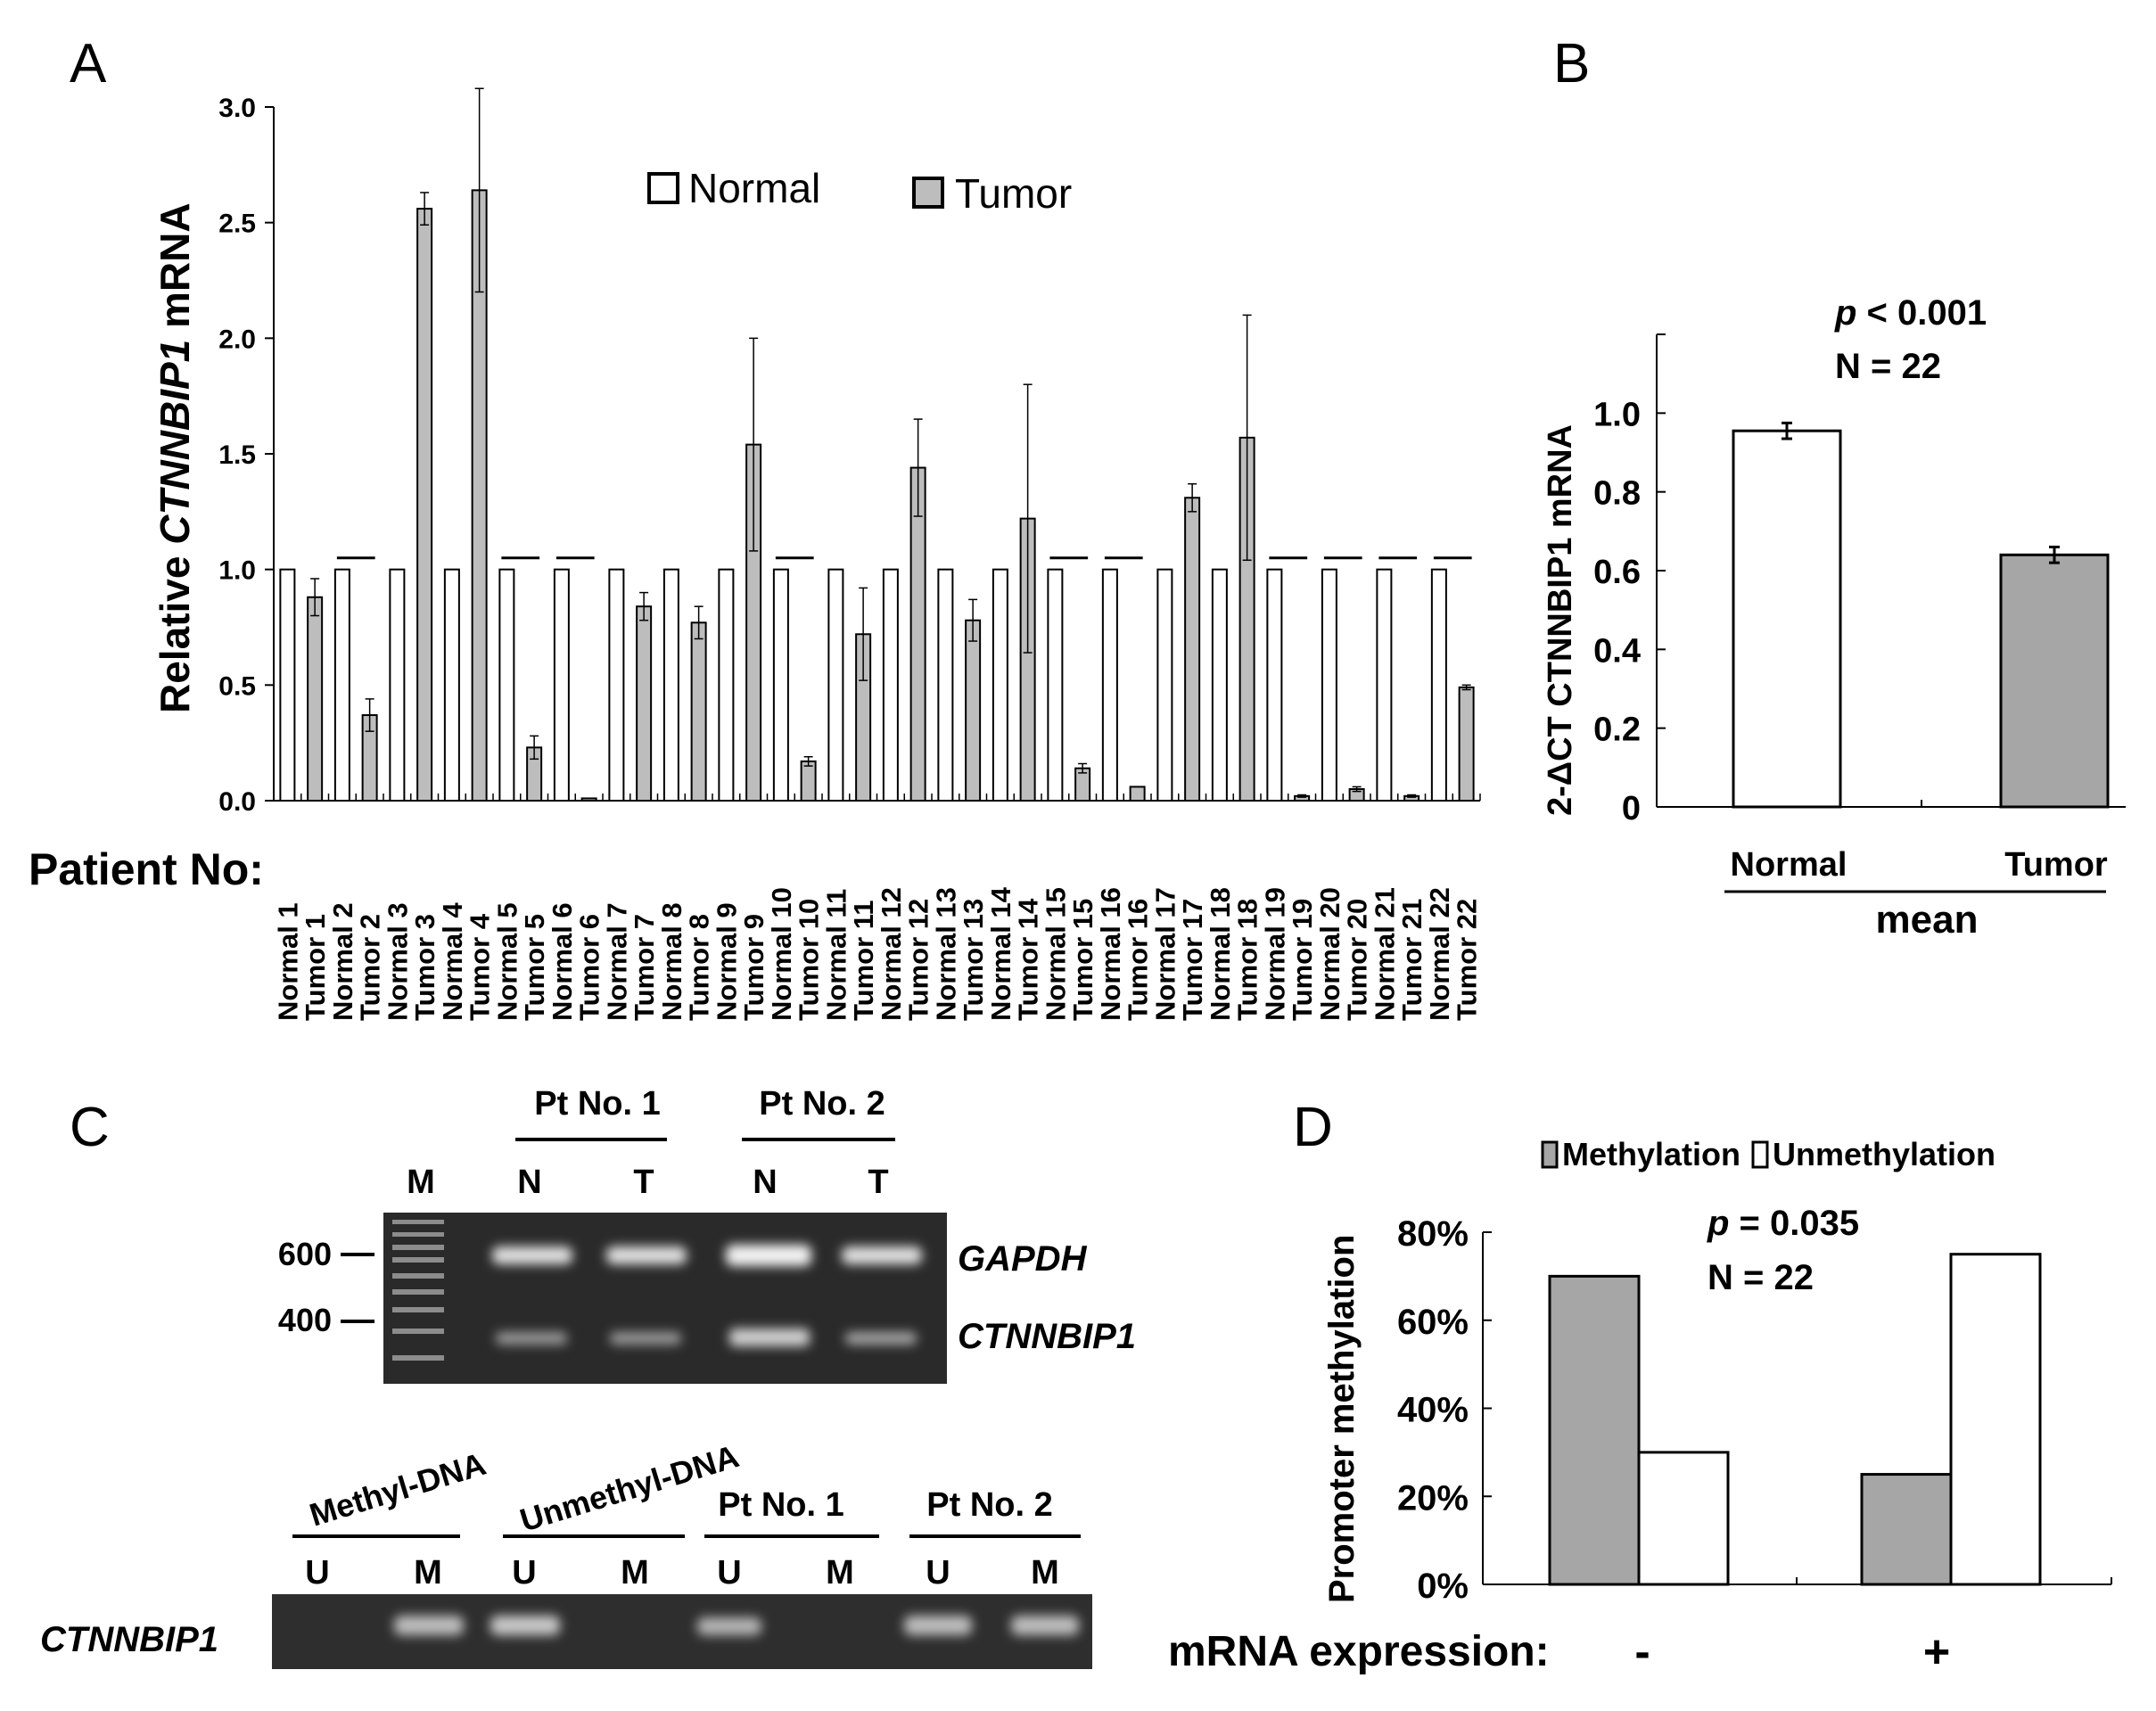  I want to click on panel-a-x-tick-label: Normal 19, so click(1274, 954).